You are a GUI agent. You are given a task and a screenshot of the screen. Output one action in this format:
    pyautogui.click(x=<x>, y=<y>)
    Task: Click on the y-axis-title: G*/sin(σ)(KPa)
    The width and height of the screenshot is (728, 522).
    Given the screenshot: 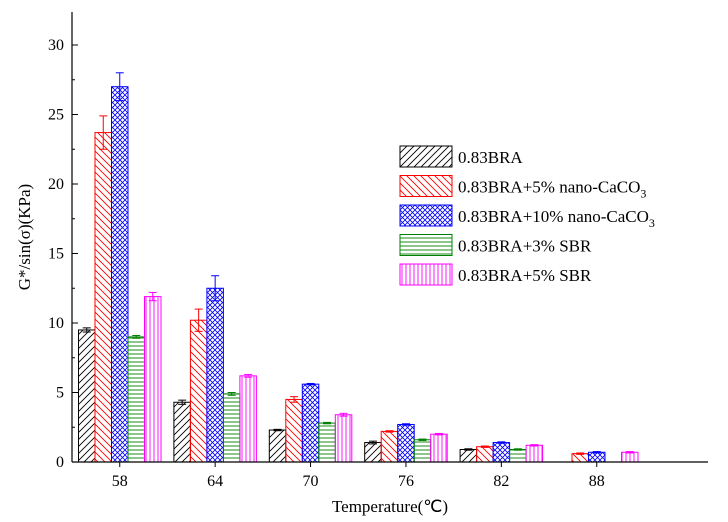 What is the action you would take?
    pyautogui.click(x=24, y=237)
    